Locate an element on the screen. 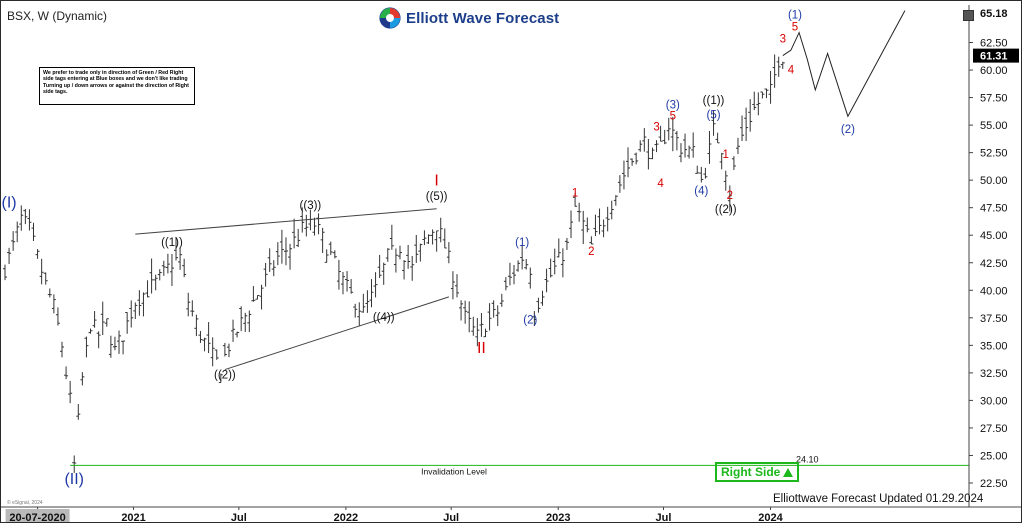  y-tick-label: 30.00 is located at coordinates (994, 401).